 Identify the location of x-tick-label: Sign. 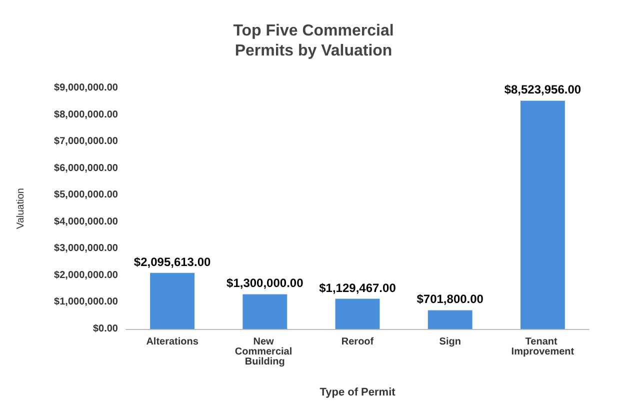
(450, 342).